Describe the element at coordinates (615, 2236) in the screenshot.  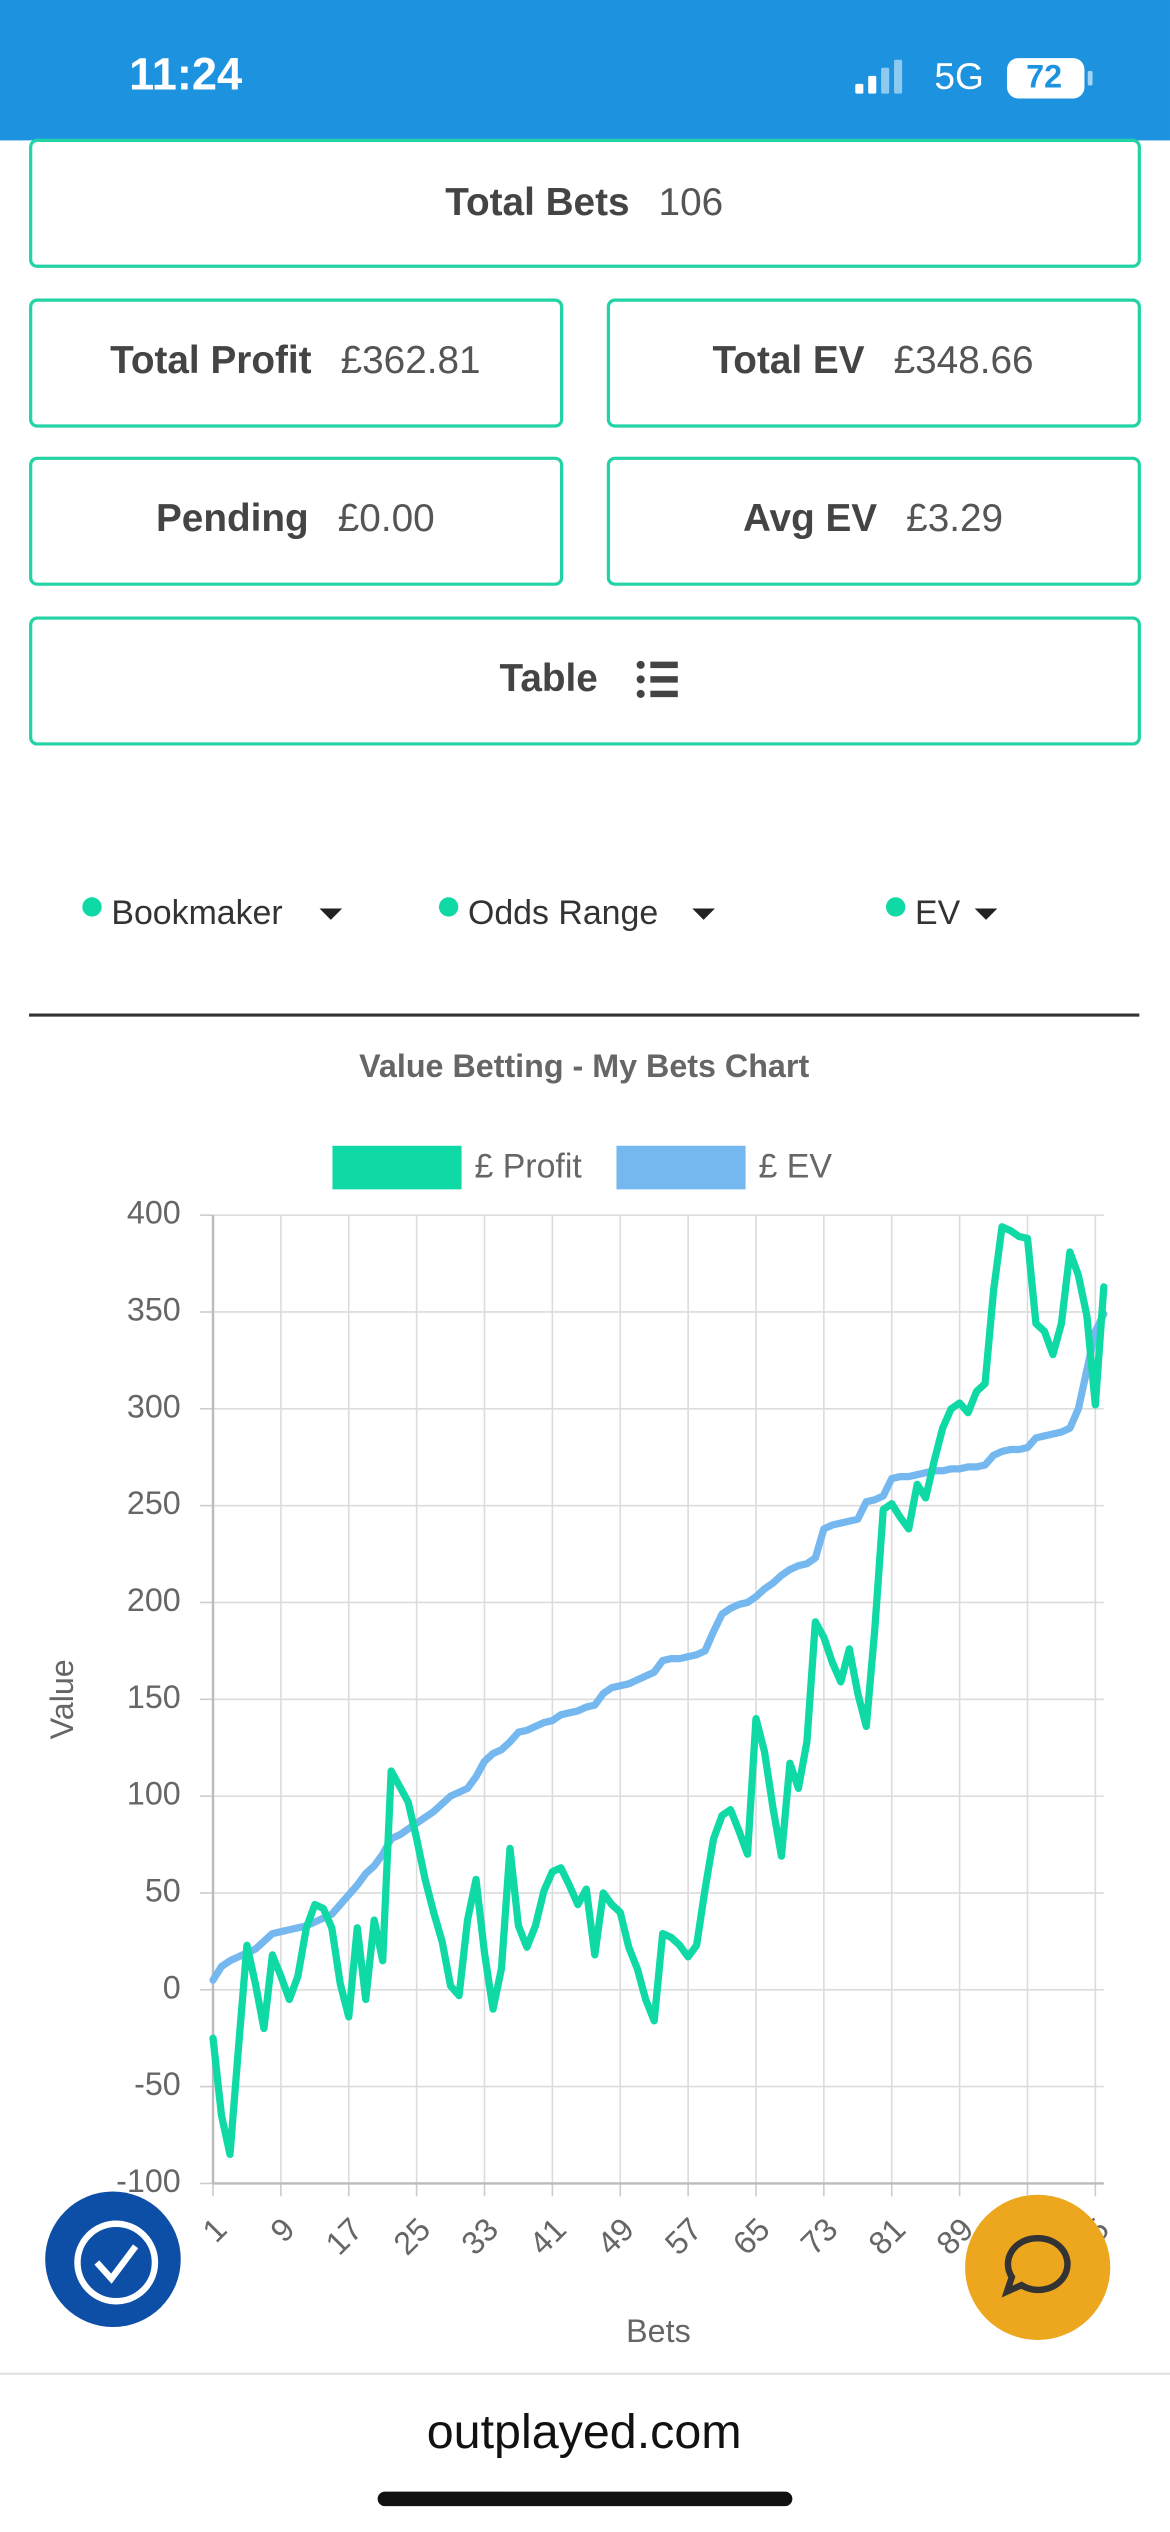
I see `x-tick-label: 49` at that location.